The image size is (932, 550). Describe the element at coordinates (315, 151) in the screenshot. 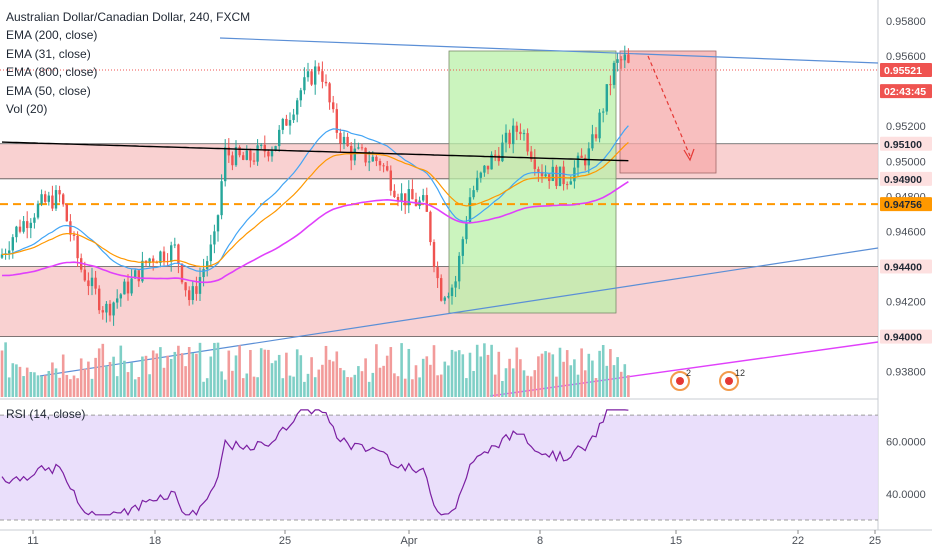

I see `ema800-line` at that location.